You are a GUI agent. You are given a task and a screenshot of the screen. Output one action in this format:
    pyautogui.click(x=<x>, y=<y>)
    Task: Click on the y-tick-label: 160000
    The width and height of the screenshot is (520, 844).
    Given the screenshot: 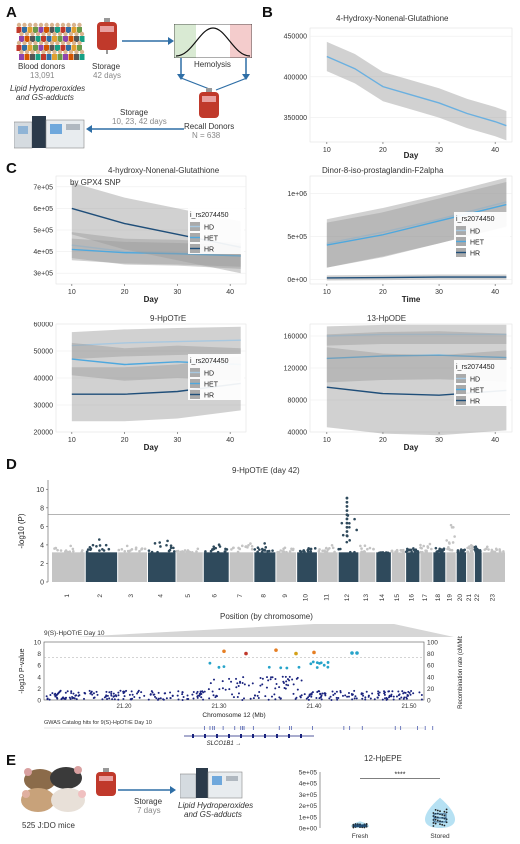 What is the action you would take?
    pyautogui.click(x=295, y=337)
    